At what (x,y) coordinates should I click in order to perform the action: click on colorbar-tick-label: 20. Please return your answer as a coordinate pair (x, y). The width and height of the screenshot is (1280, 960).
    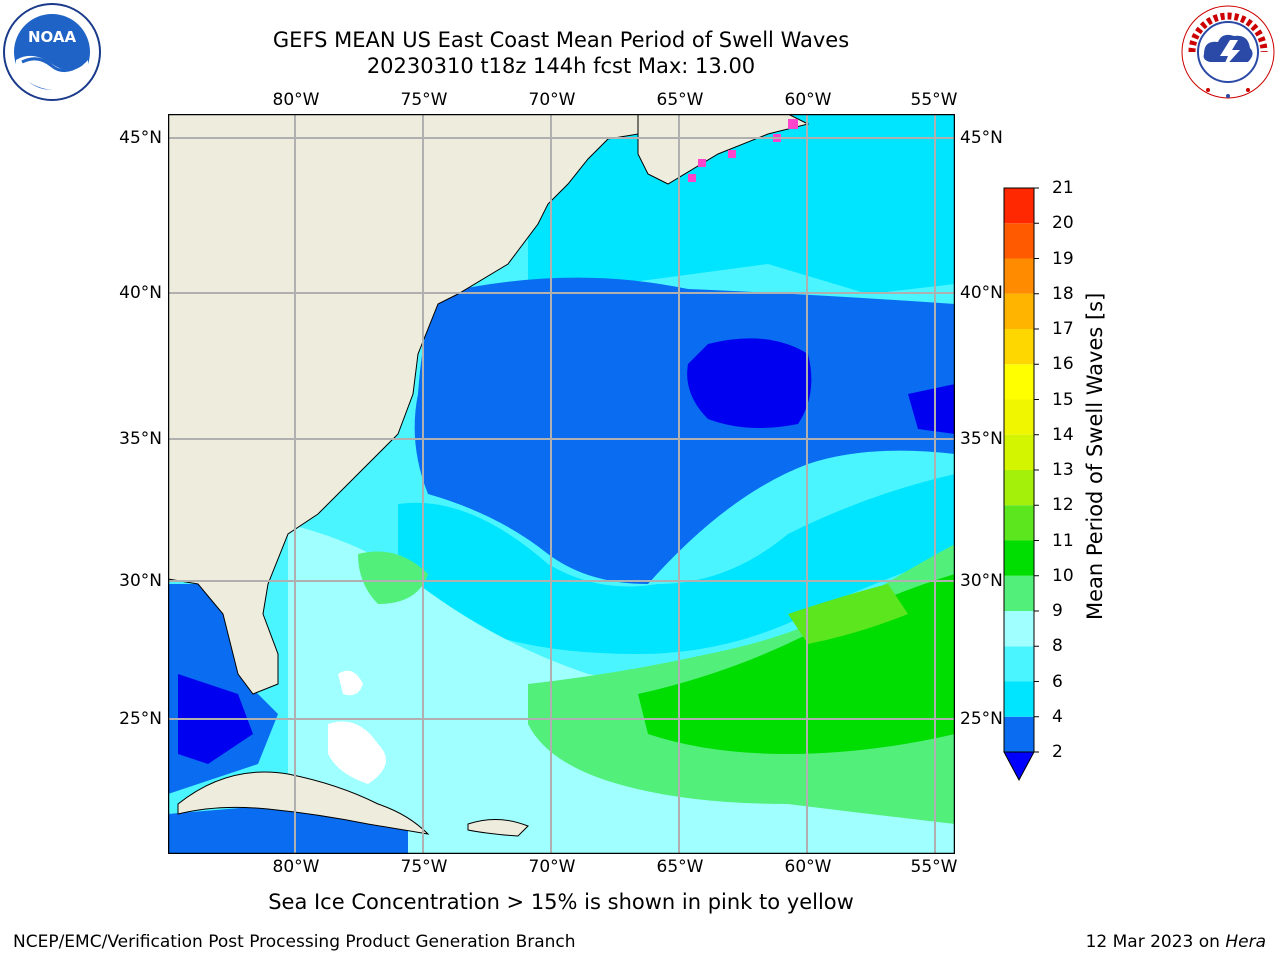
    Looking at the image, I should click on (1063, 223).